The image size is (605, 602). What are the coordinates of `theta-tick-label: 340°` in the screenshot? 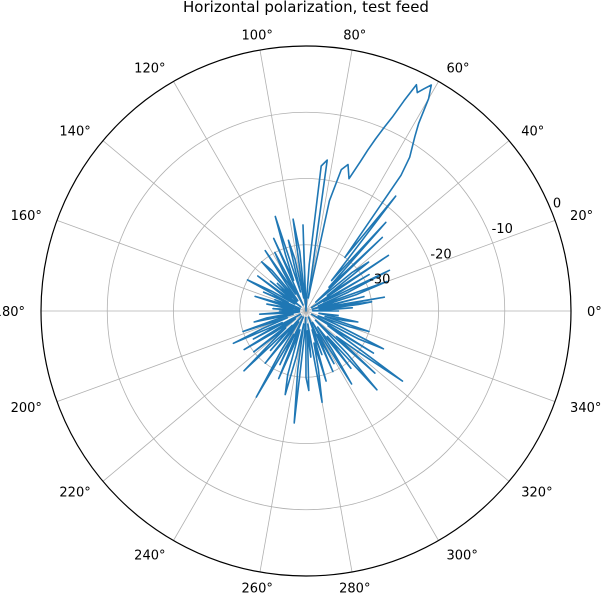 It's located at (585, 408).